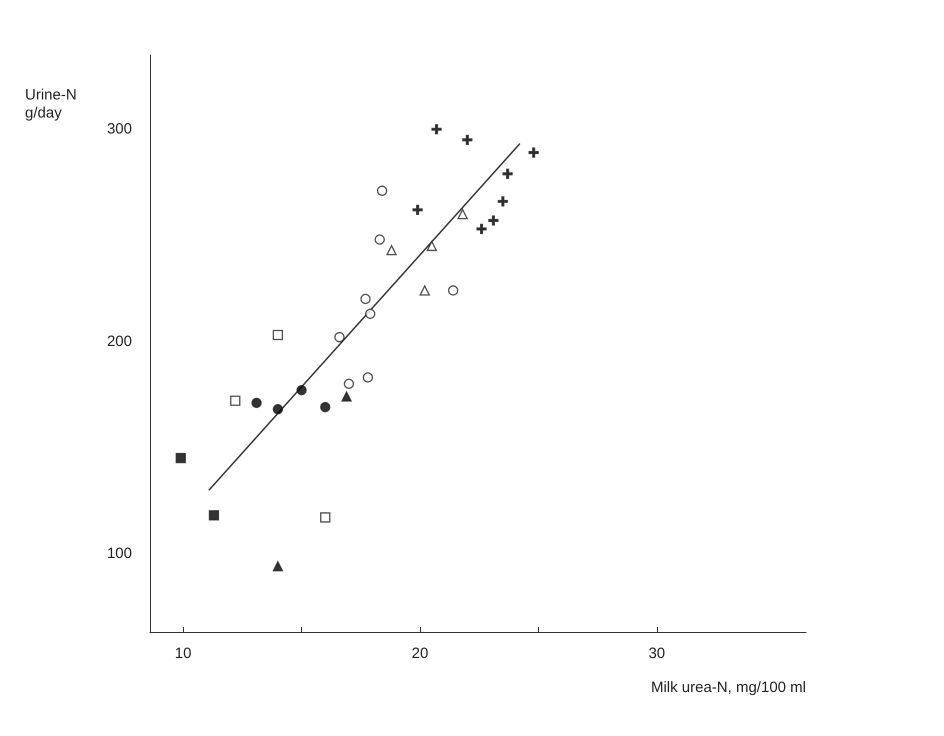  What do you see at coordinates (119, 553) in the screenshot?
I see `y-tick-label: 100` at bounding box center [119, 553].